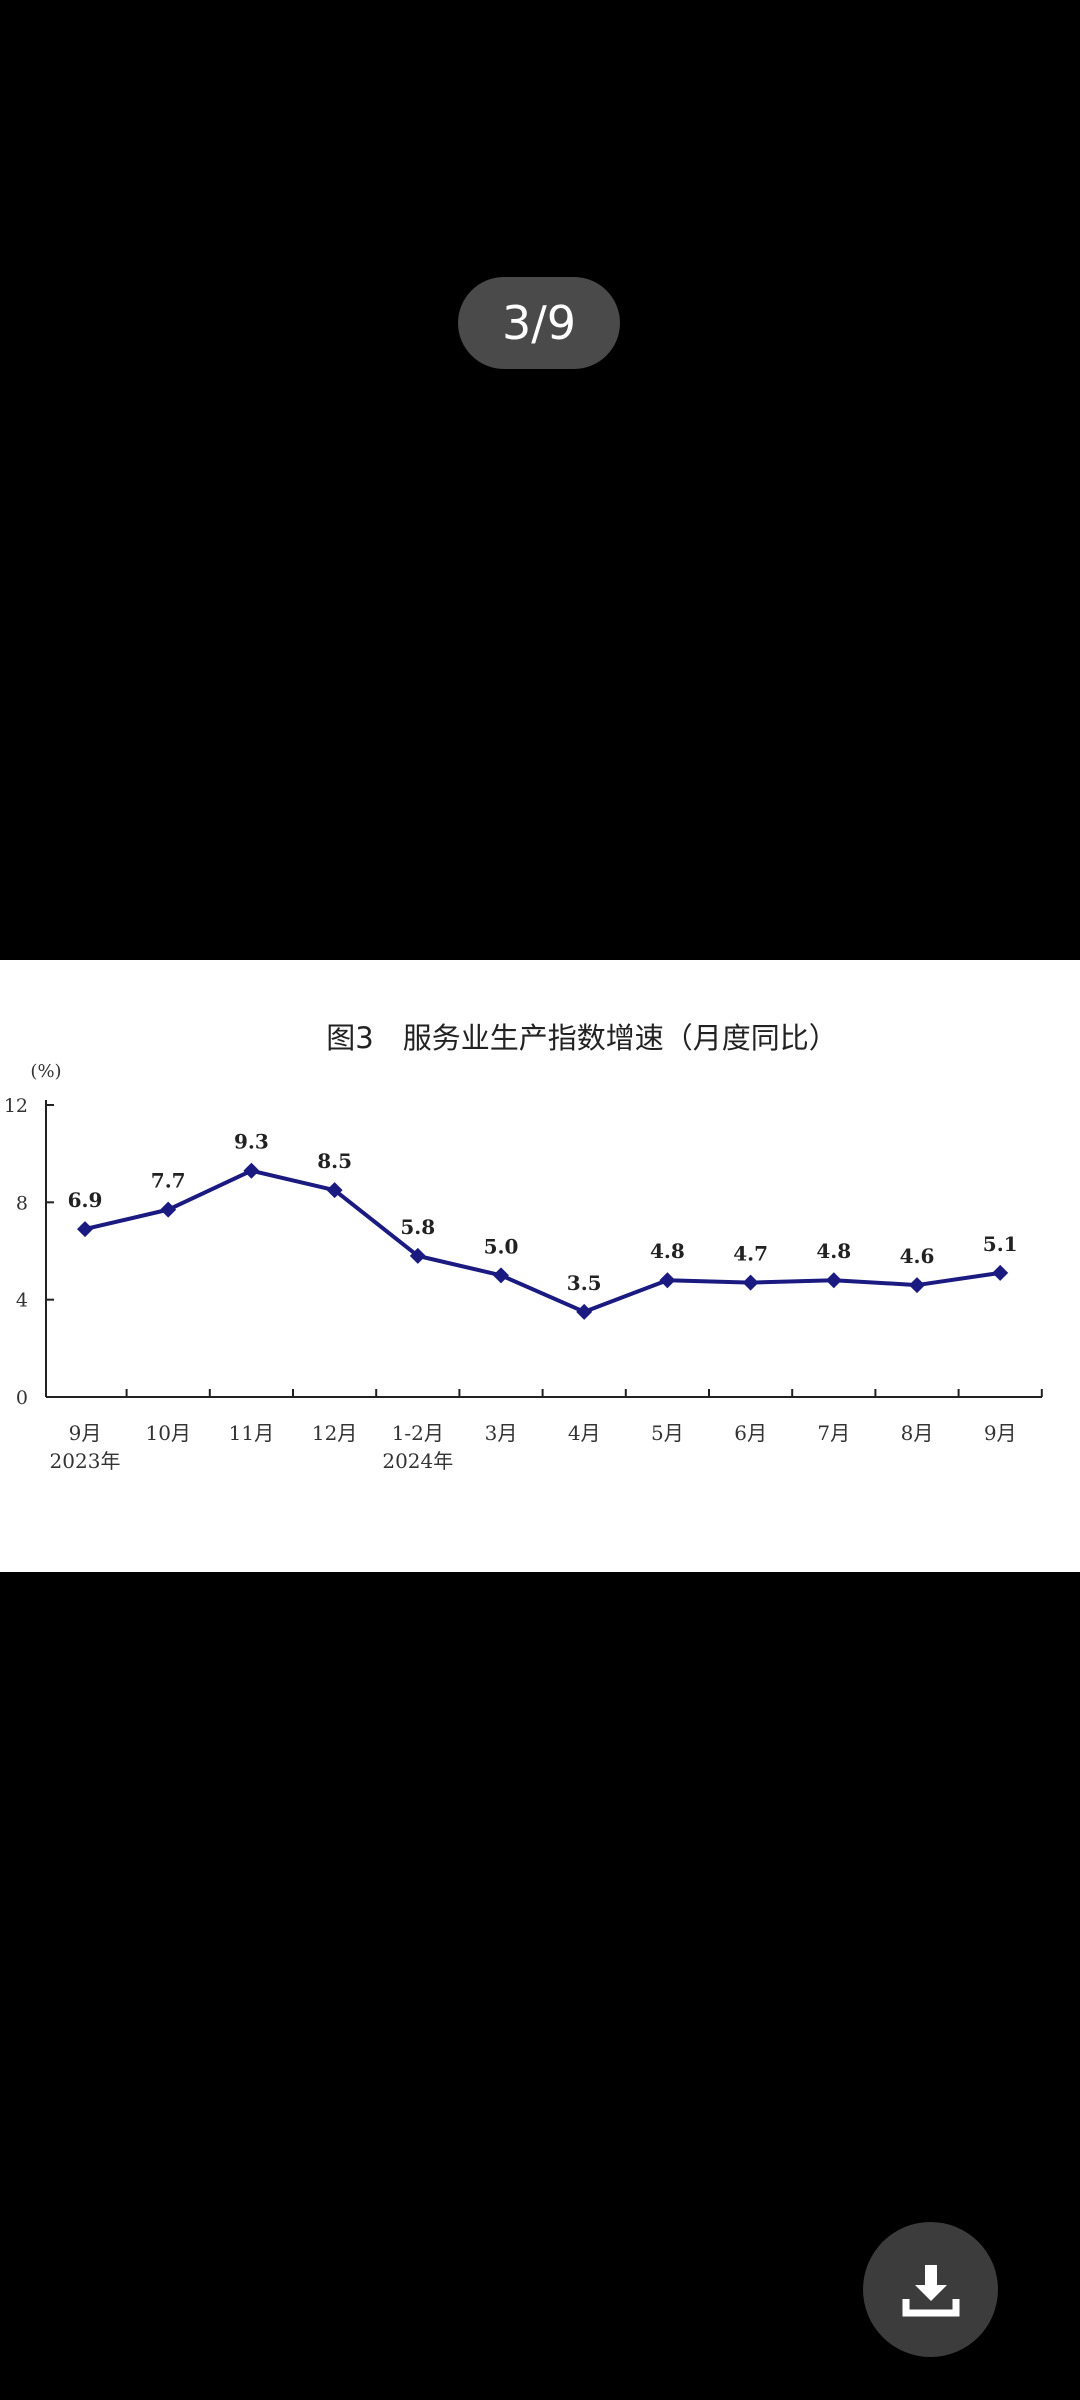 The width and height of the screenshot is (1080, 2400). What do you see at coordinates (85, 1461) in the screenshot?
I see `x-year-label: 2023年` at bounding box center [85, 1461].